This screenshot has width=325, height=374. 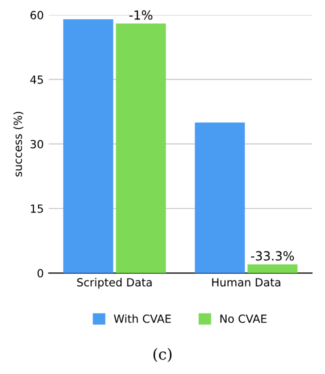 I want to click on y-tick-label: 0, so click(x=41, y=273).